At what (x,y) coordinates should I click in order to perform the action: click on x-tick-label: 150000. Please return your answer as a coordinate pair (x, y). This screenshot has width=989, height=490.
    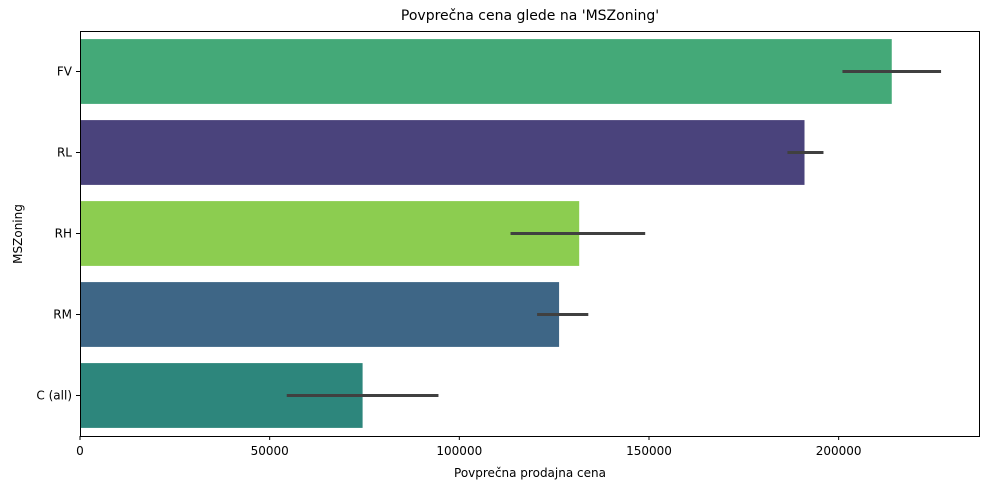
    Looking at the image, I should click on (649, 451).